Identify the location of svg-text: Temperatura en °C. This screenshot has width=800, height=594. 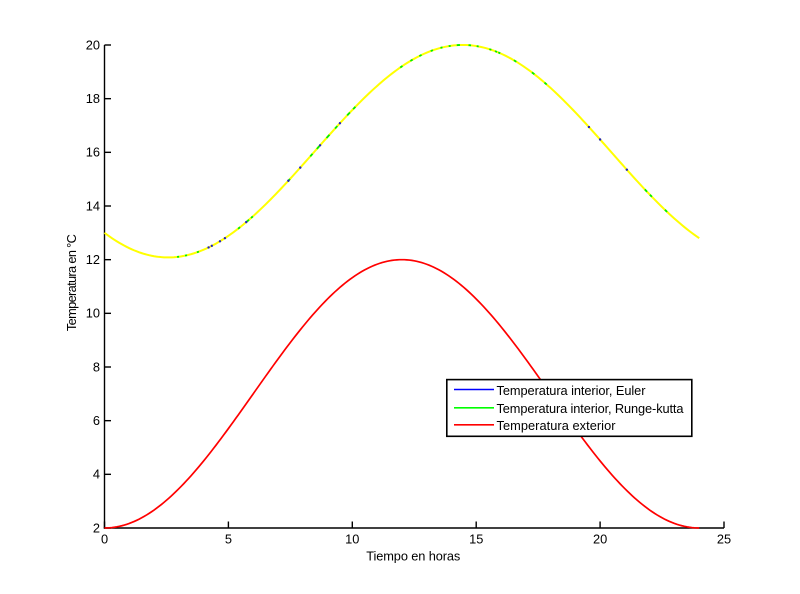
(71, 282).